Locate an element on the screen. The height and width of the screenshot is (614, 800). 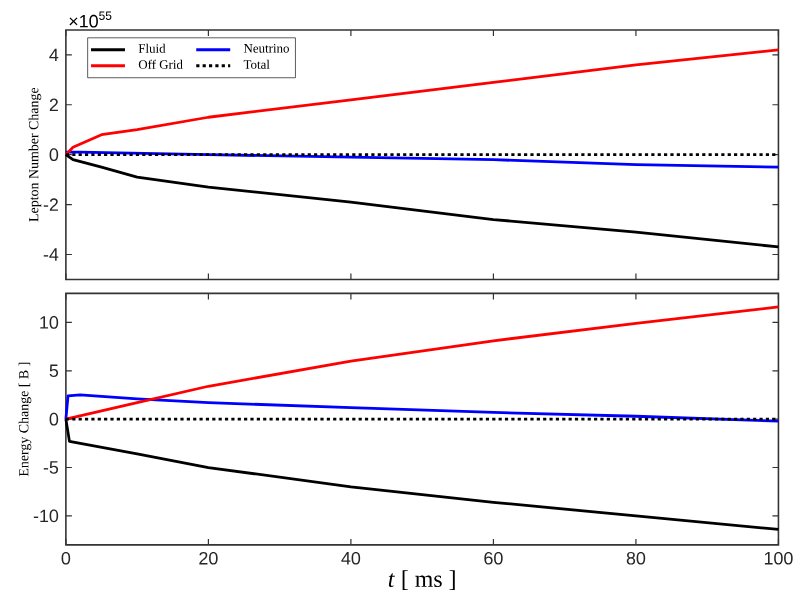
y-tick-label: -2 is located at coordinates (50, 204).